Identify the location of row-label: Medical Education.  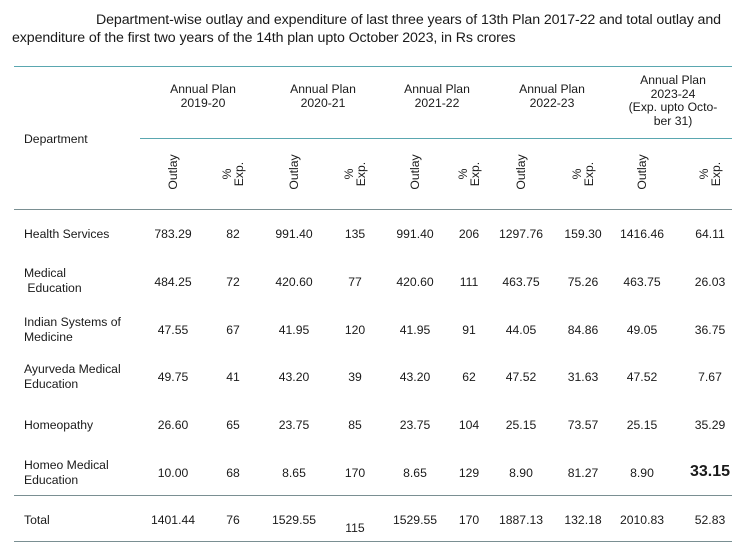
(53, 280).